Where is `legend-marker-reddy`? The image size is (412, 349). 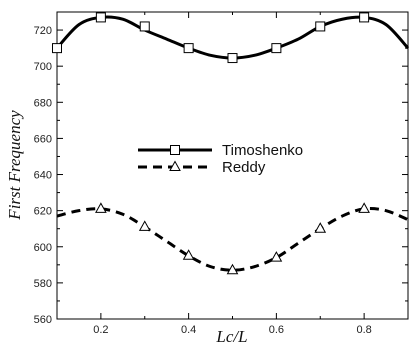
legend-marker-reddy is located at coordinates (175, 165).